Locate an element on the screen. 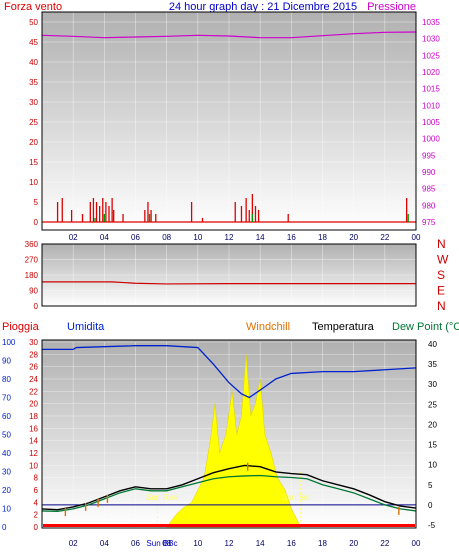 This screenshot has width=459, height=555. humidity-tick-label: 100 is located at coordinates (9, 342).